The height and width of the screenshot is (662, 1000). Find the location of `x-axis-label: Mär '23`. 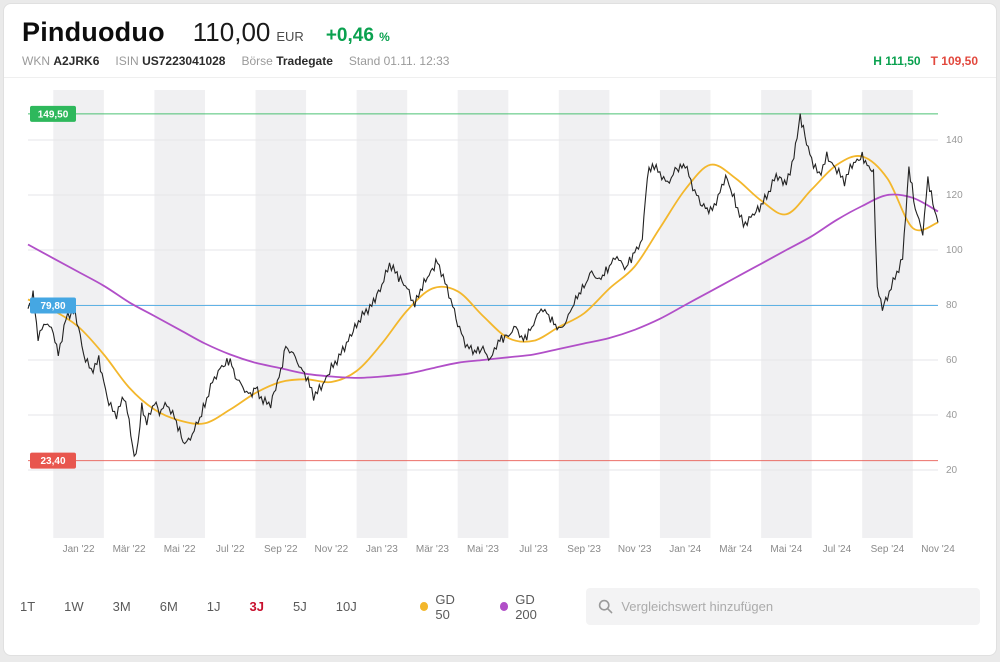

x-axis-label: Mär '23 is located at coordinates (432, 549).